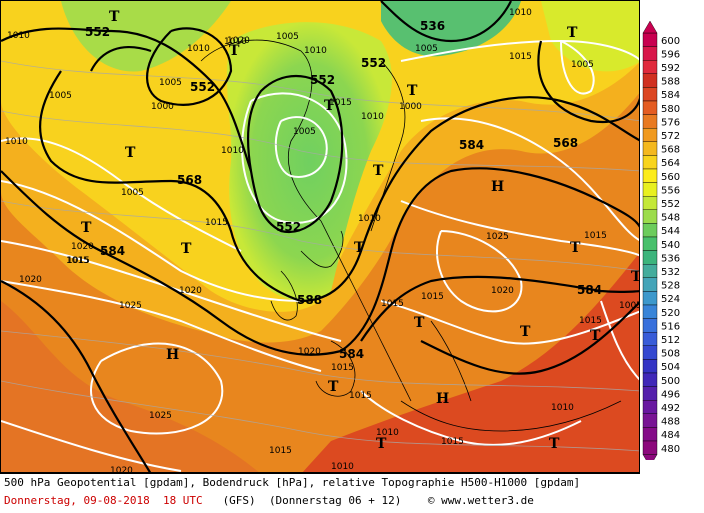 Image resolution: width=704 pixels, height=513 pixels. Describe the element at coordinates (670, 326) in the screenshot. I see `legend-label: 516` at that location.